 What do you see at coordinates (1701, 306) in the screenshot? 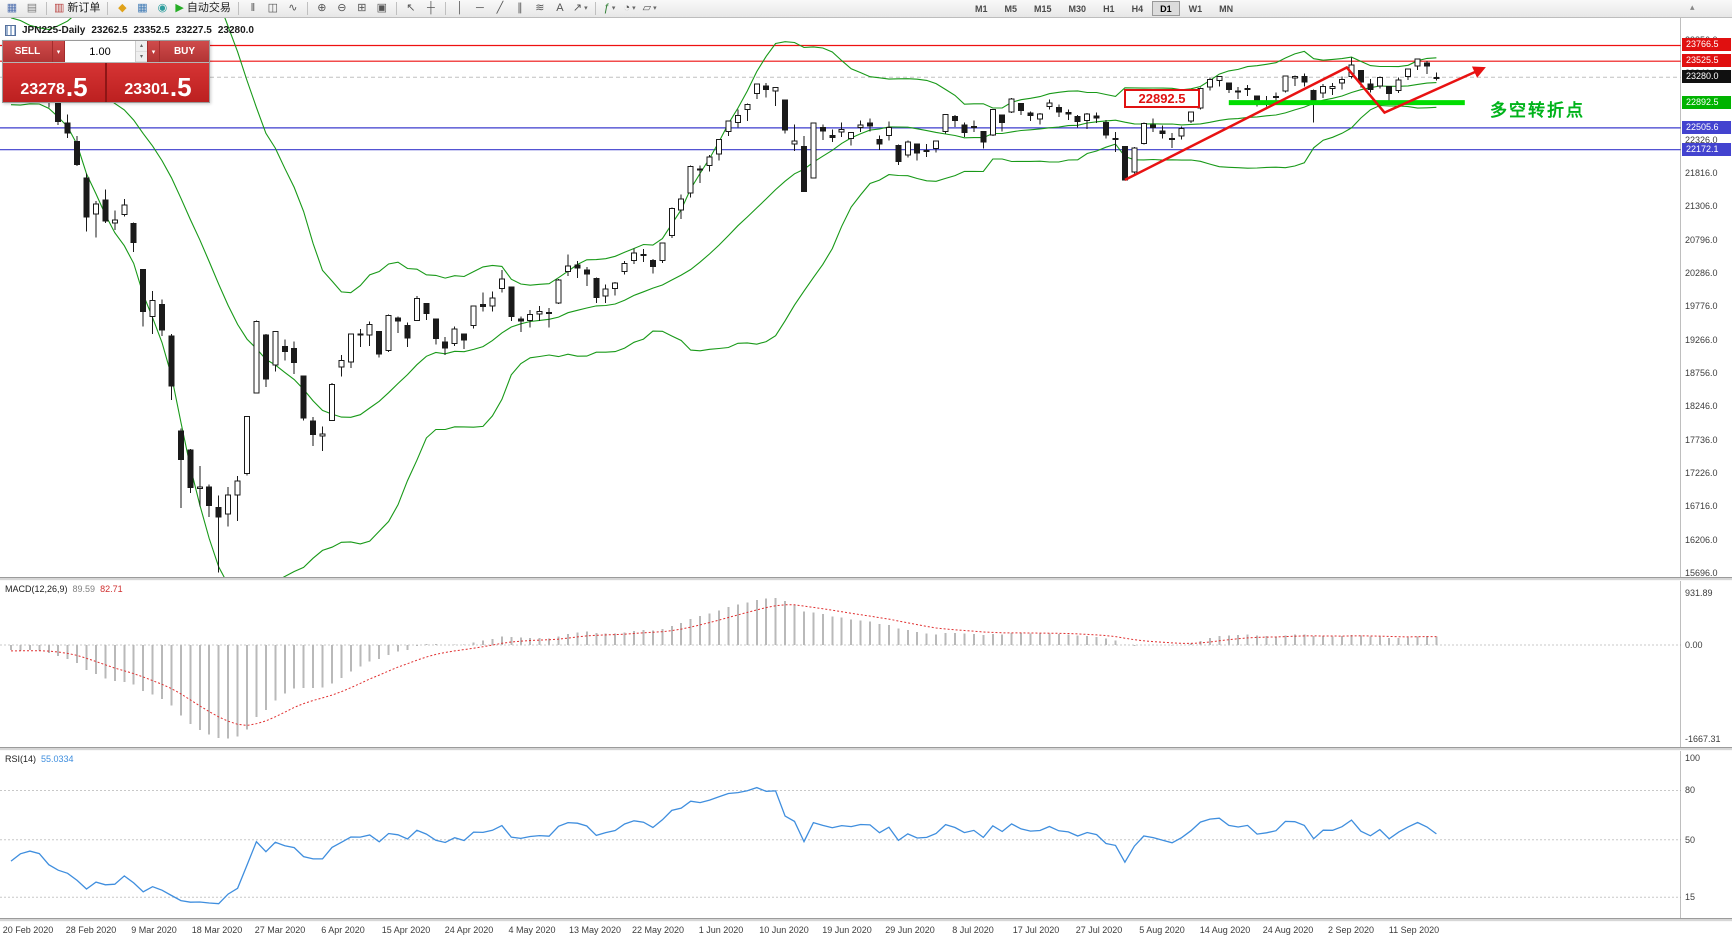
I see `price-axis-label: 19776.0` at bounding box center [1701, 306].